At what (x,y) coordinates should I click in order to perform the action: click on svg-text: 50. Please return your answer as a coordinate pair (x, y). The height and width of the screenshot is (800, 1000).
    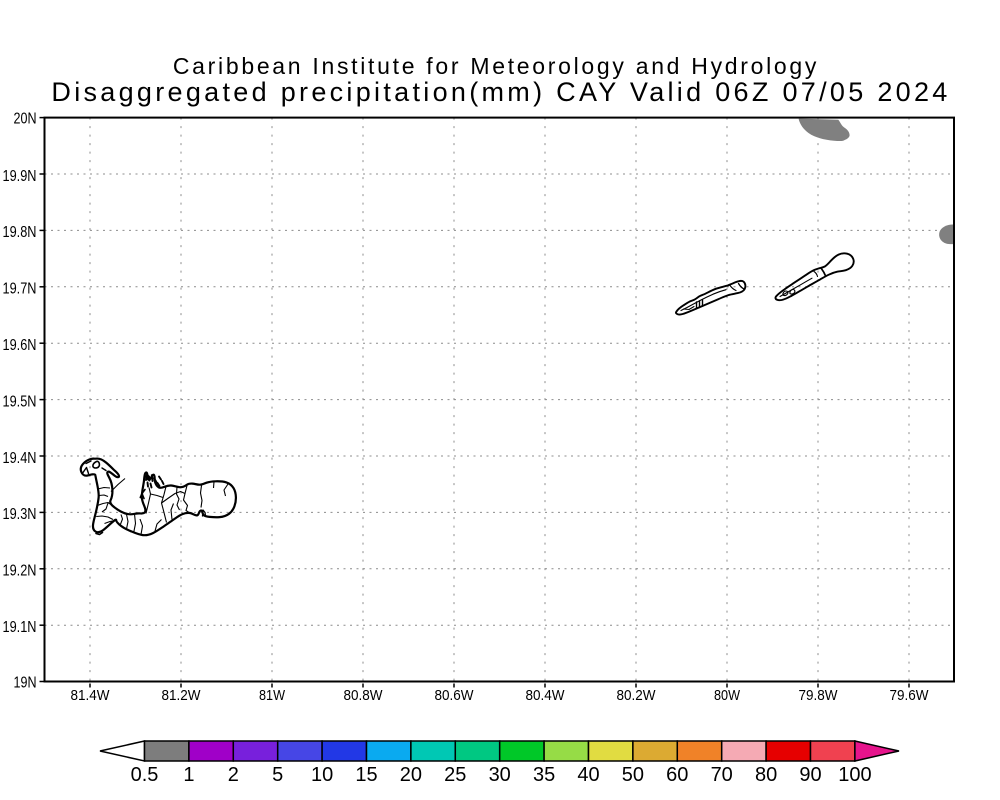
    Looking at the image, I should click on (633, 775).